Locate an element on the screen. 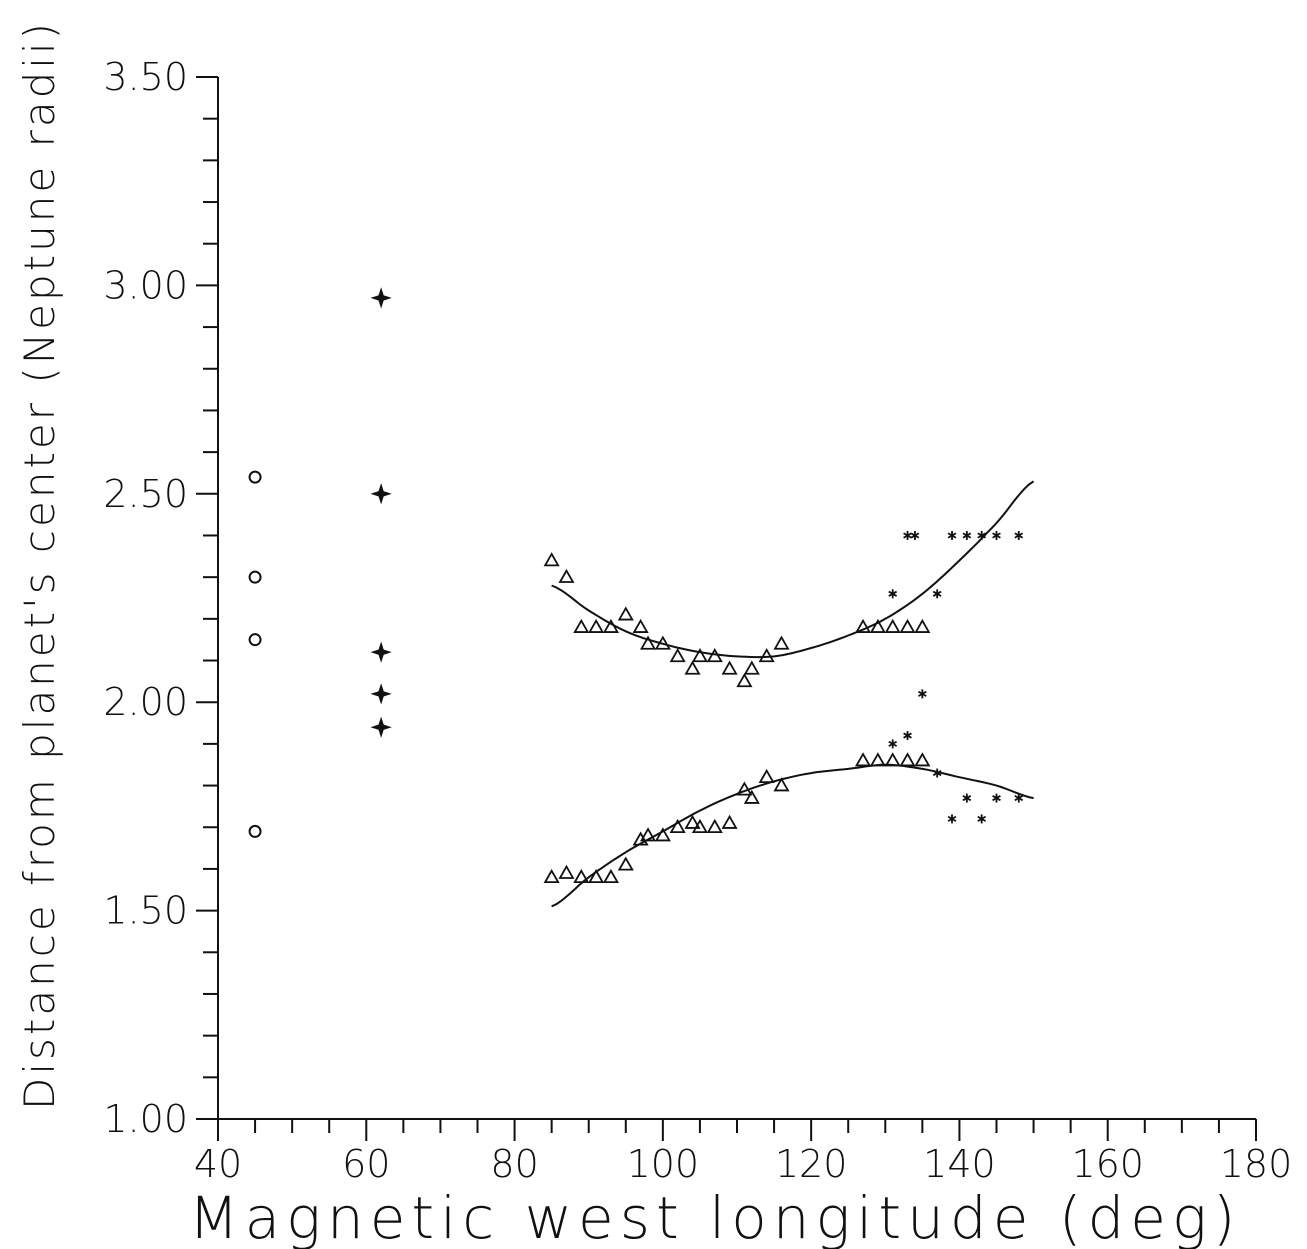  x-tick-label: 120 is located at coordinates (811, 1164).